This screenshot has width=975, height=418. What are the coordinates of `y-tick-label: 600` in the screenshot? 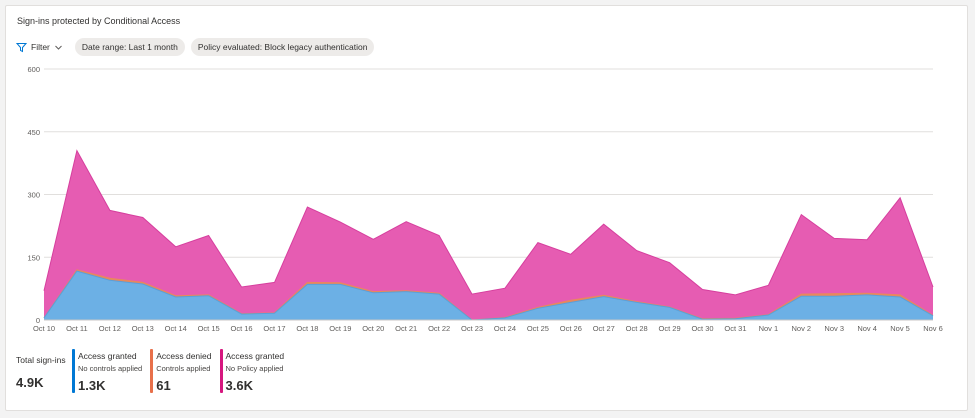 It's located at (33, 69).